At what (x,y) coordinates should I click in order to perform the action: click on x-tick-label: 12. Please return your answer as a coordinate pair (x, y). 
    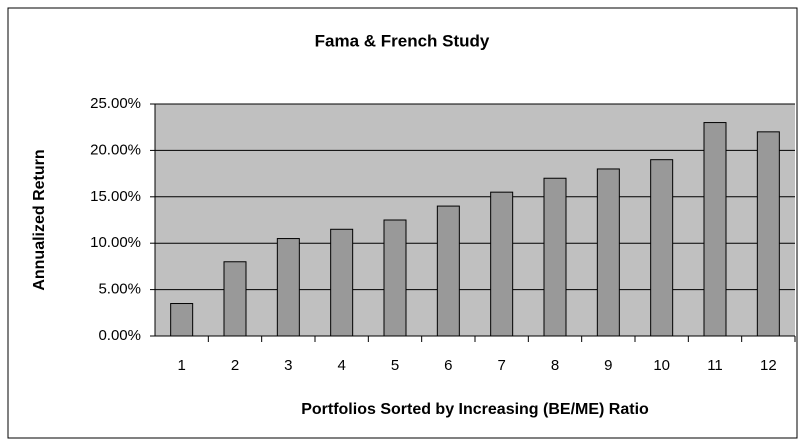
    Looking at the image, I should click on (768, 365).